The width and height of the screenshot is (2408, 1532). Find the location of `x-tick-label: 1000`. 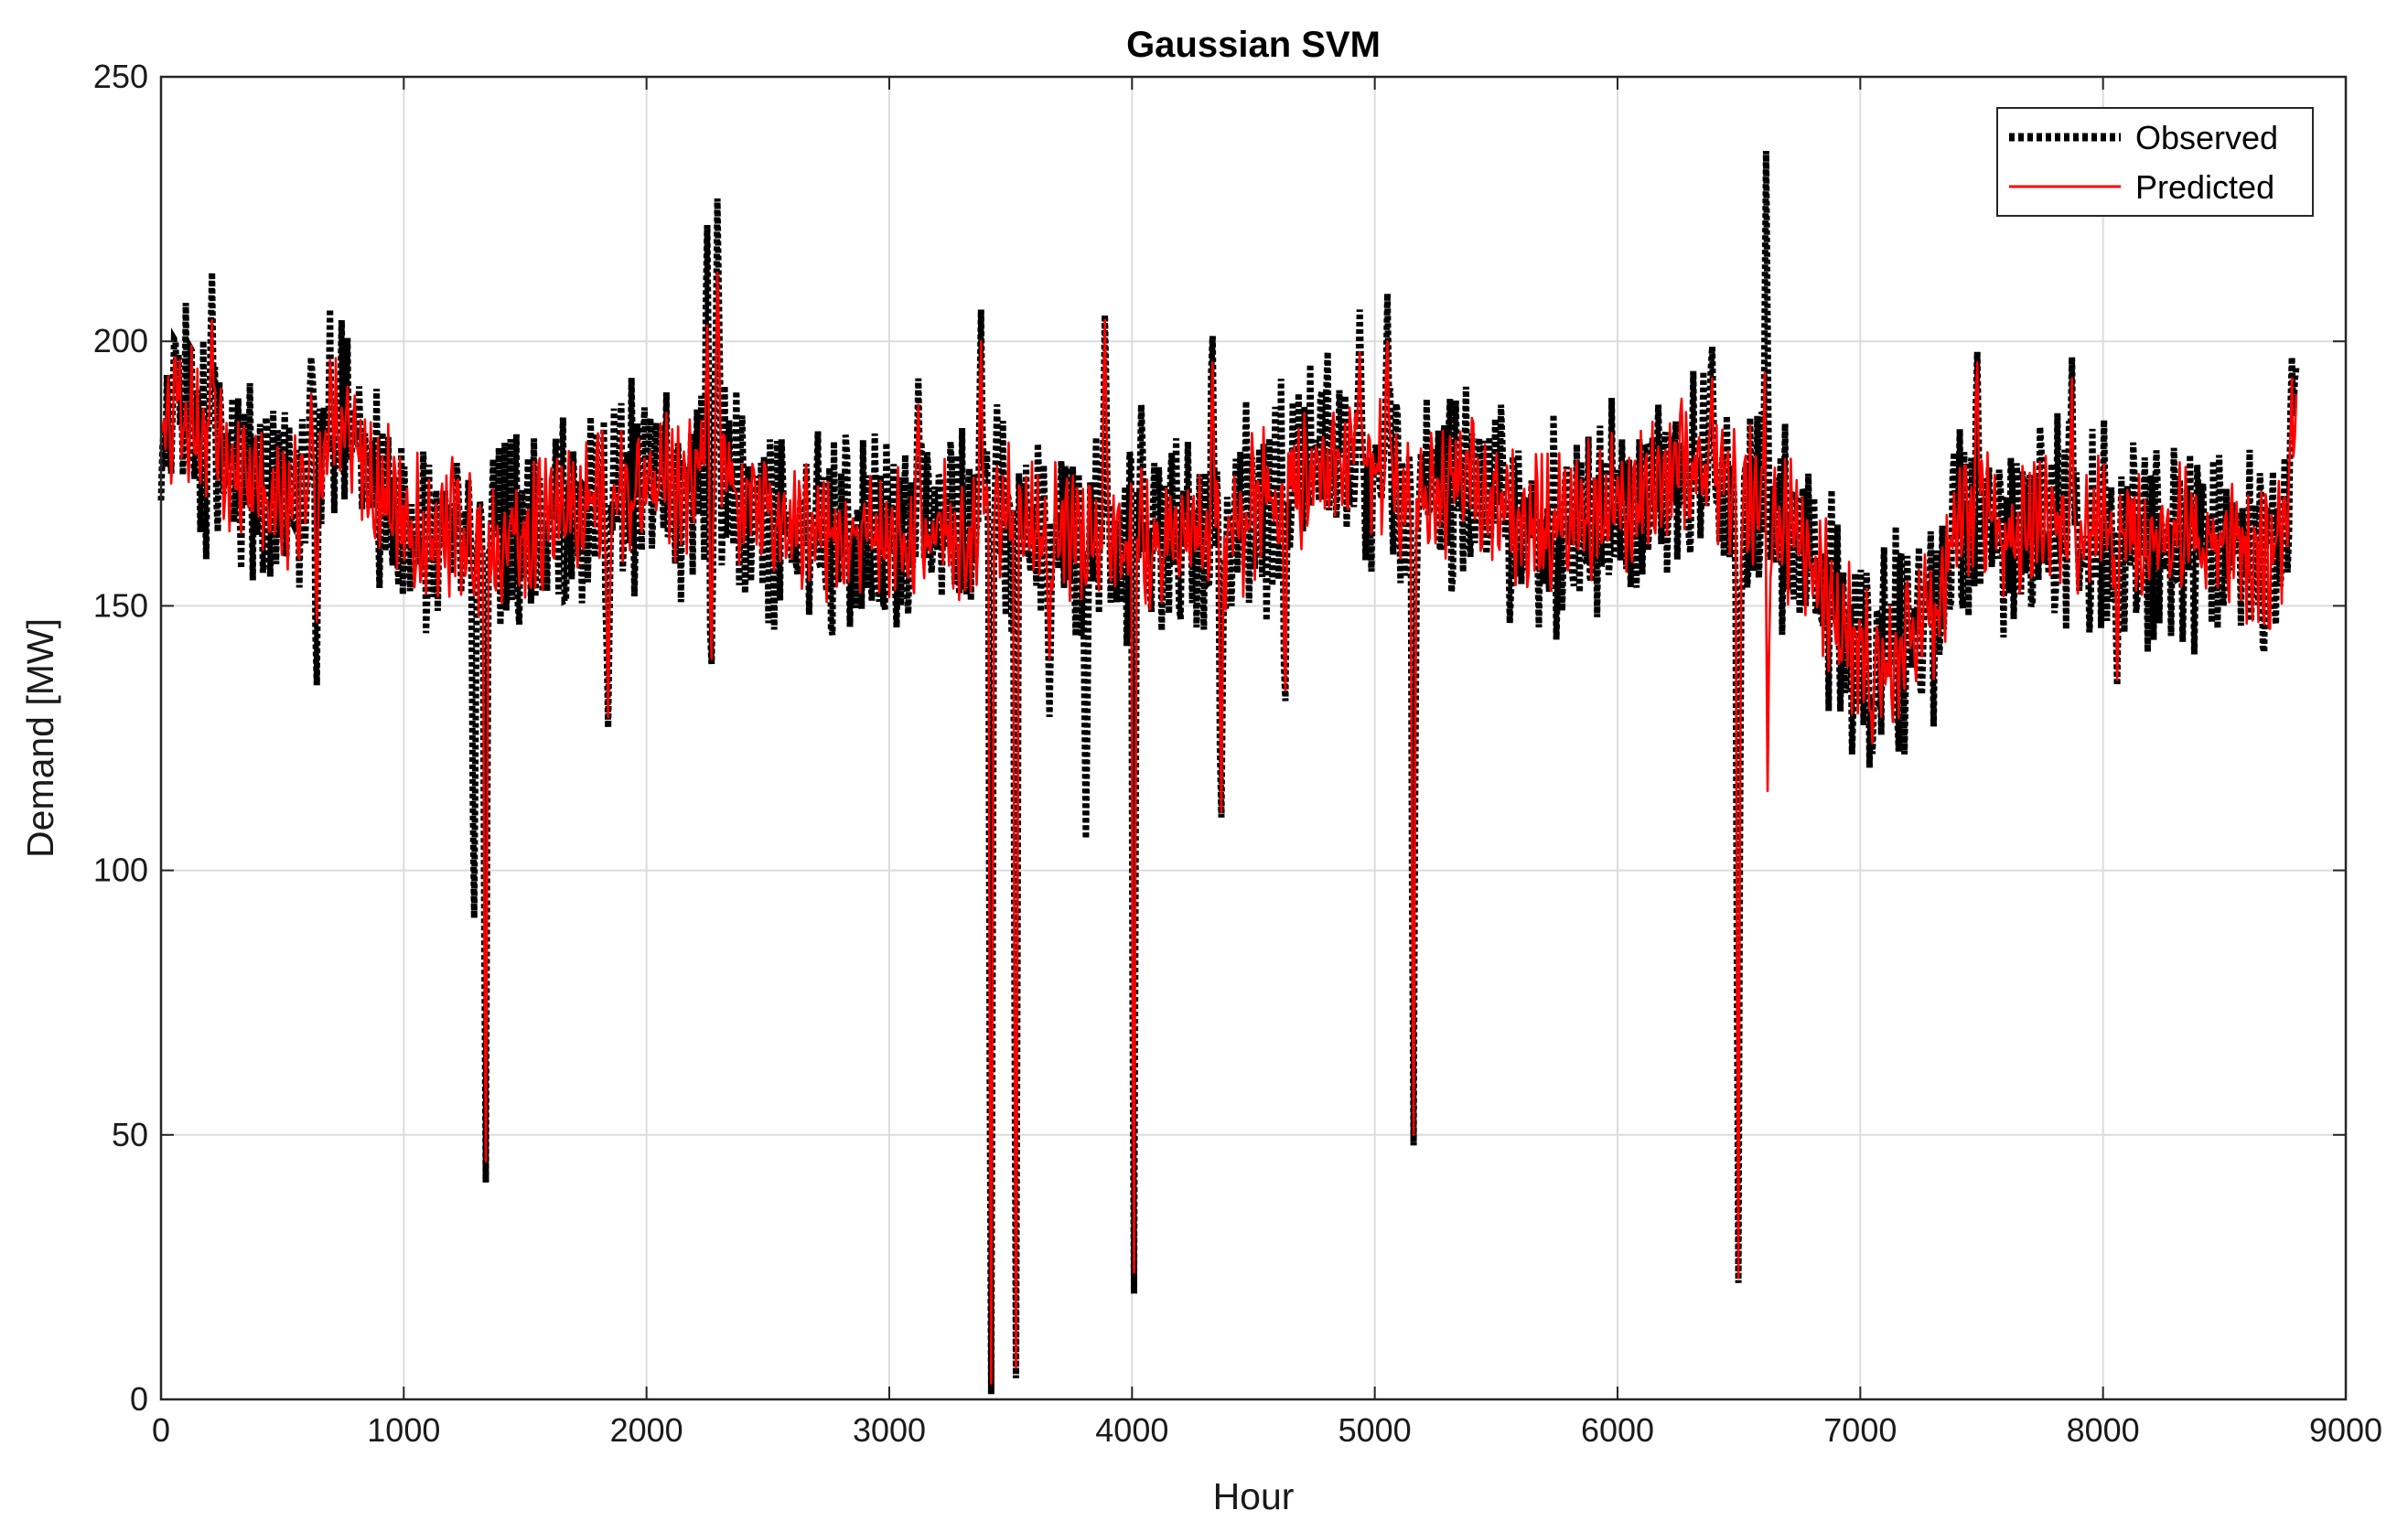

x-tick-label: 1000 is located at coordinates (403, 1430).